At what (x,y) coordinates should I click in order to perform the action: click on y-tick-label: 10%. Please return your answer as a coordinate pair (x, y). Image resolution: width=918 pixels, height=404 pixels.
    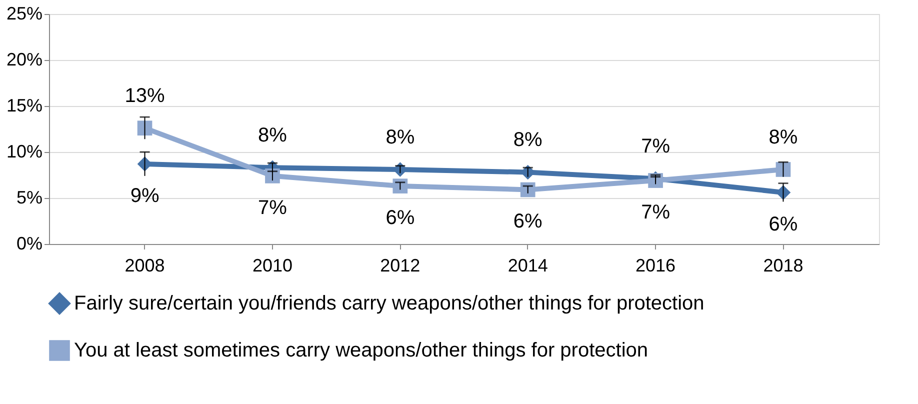
    Looking at the image, I should click on (24, 152).